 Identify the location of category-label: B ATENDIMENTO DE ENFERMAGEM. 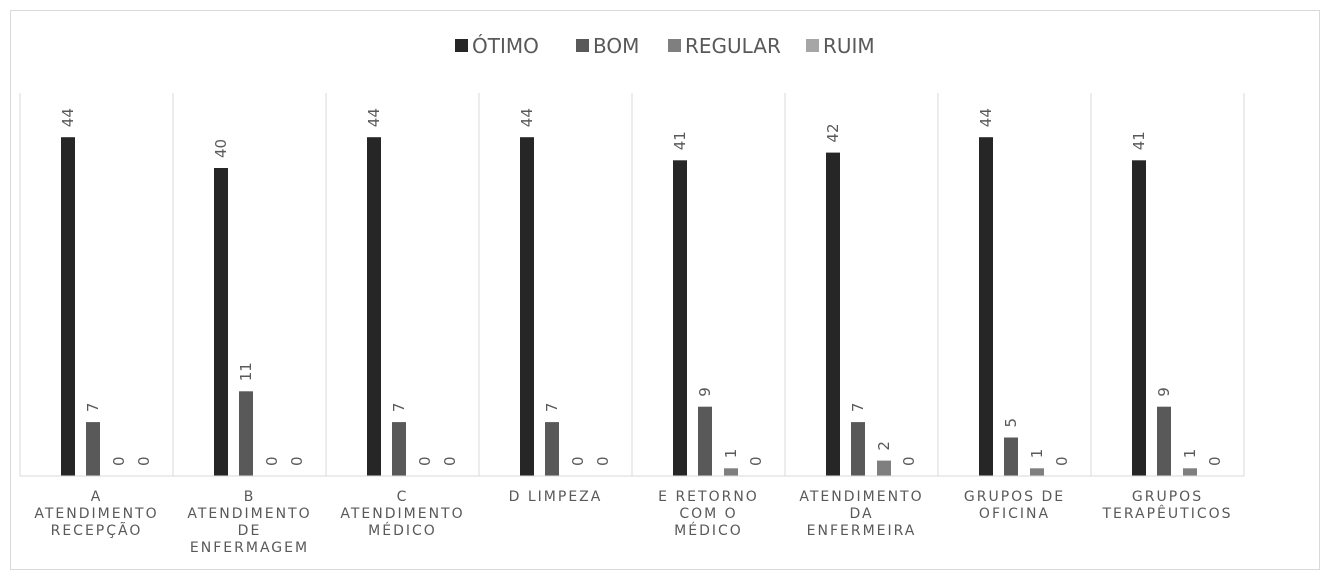
(249, 522).